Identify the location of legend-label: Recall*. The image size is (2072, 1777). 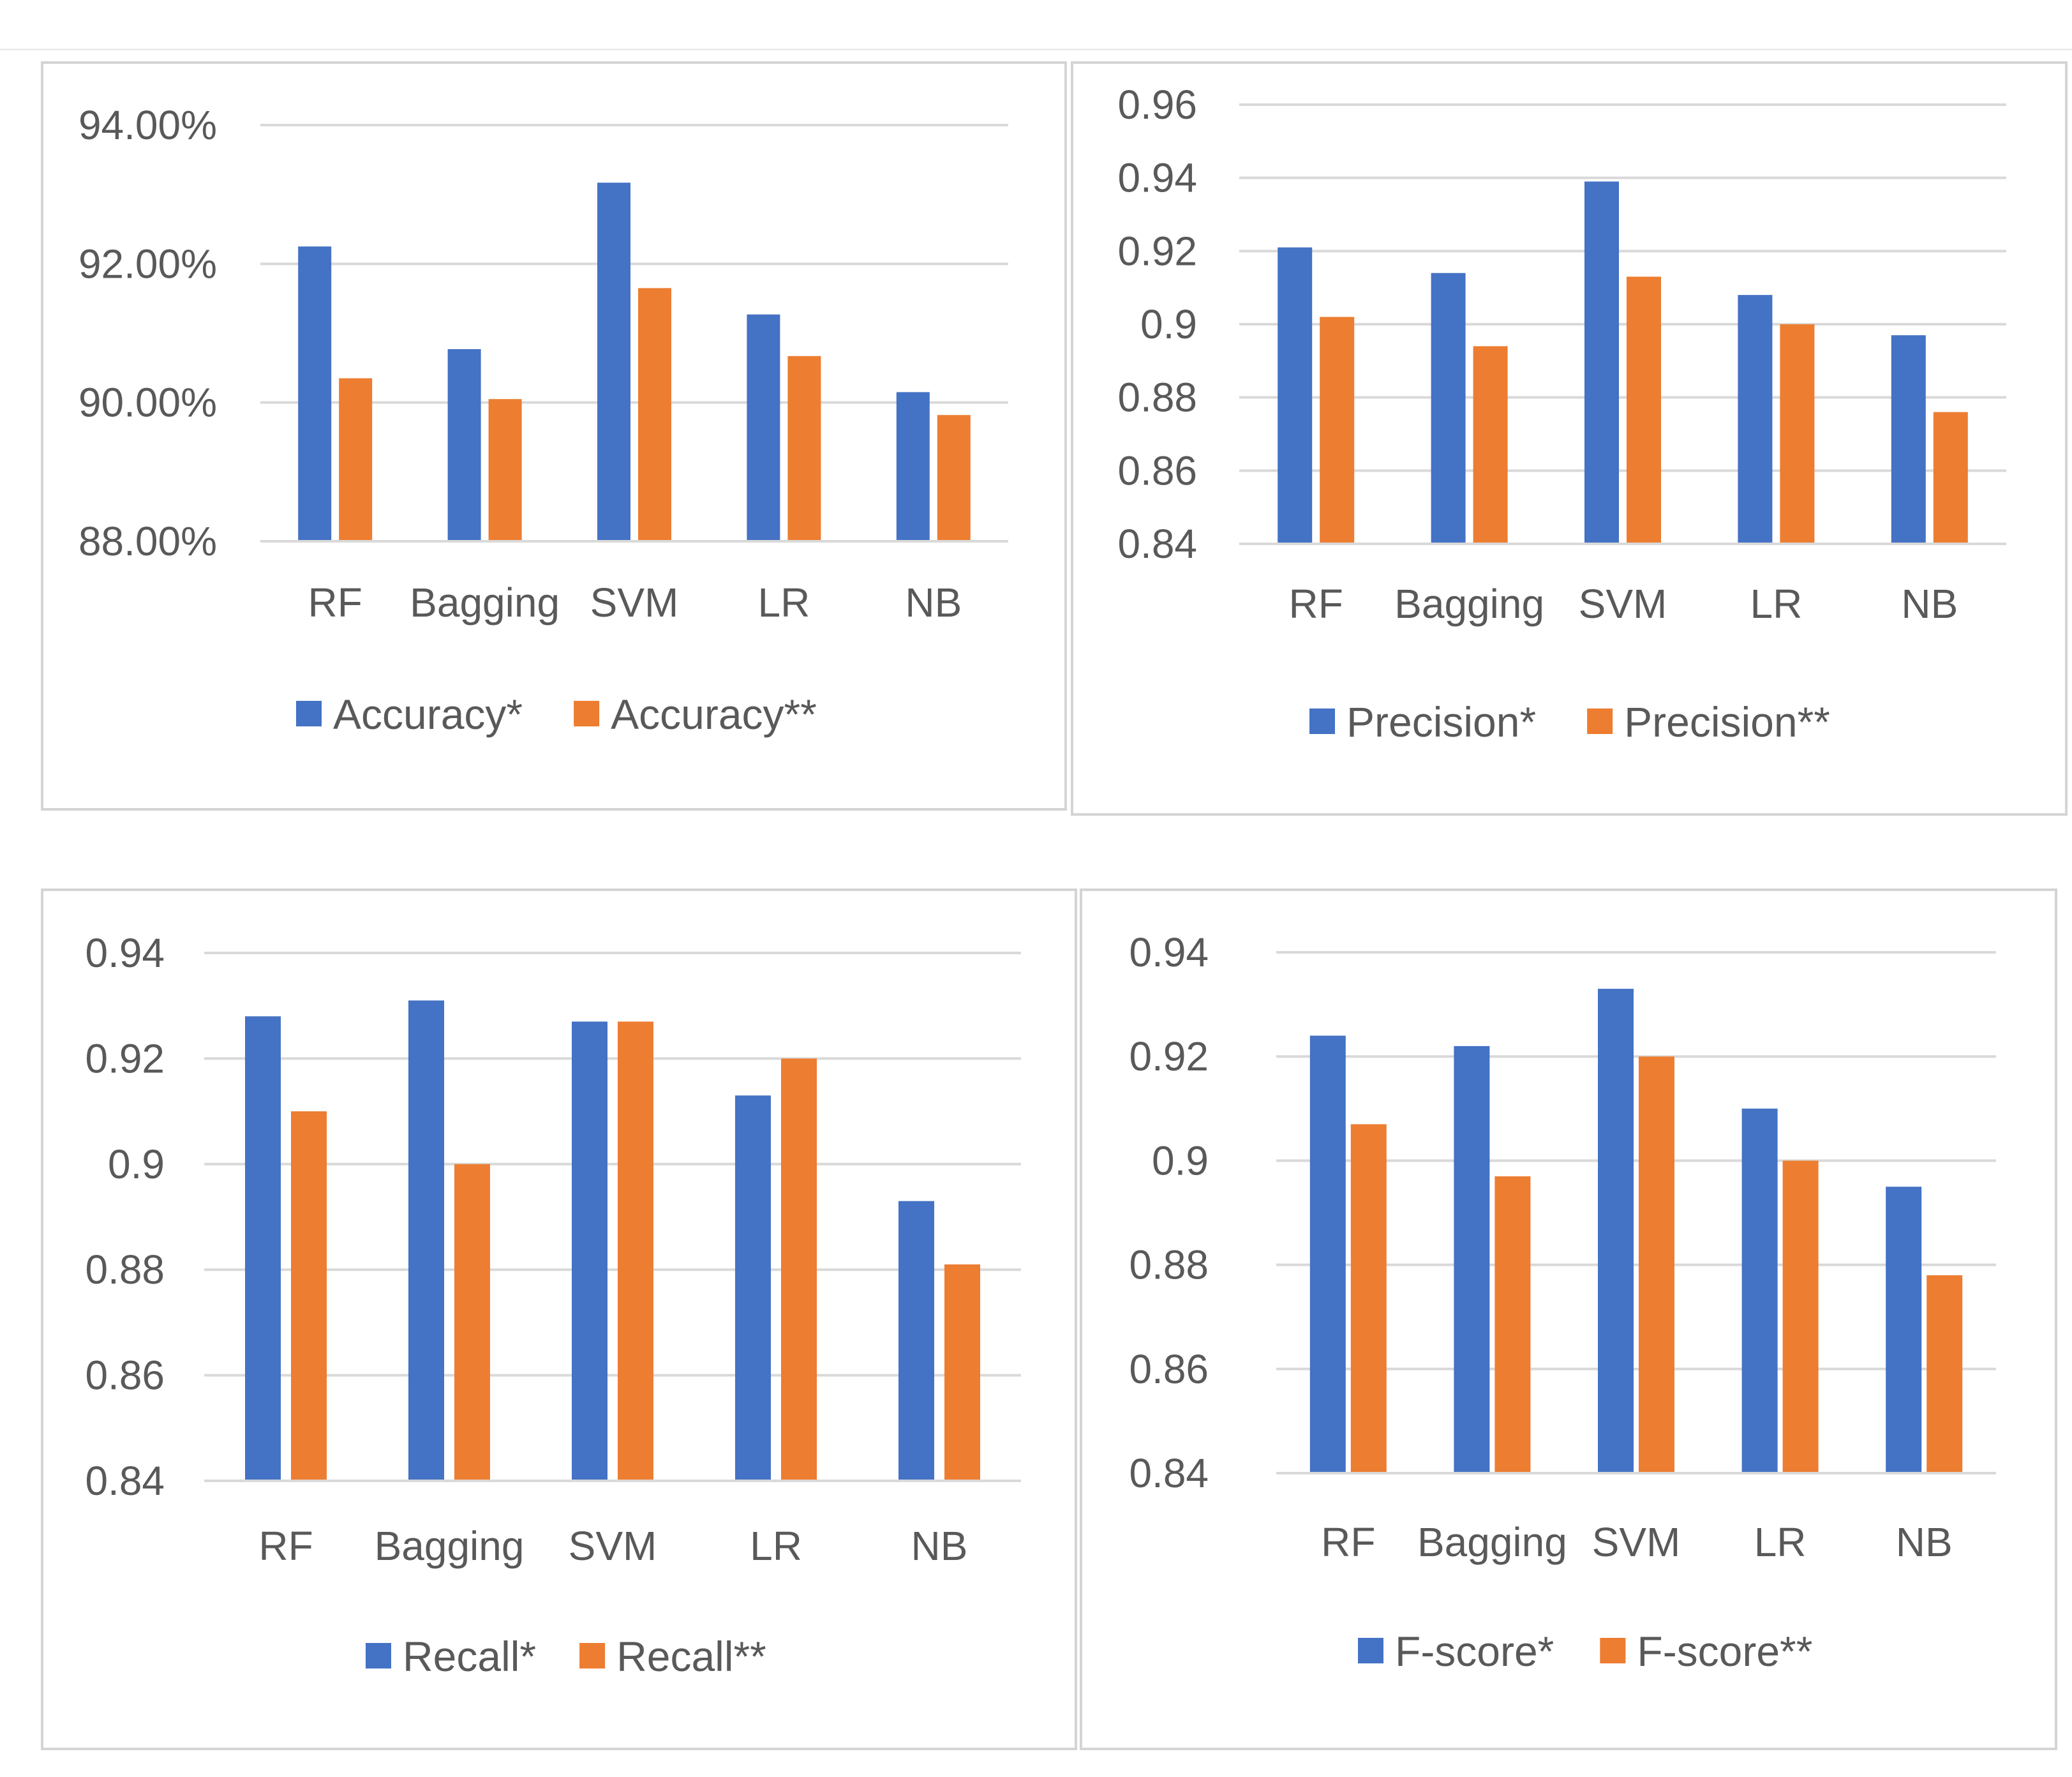
(469, 1656).